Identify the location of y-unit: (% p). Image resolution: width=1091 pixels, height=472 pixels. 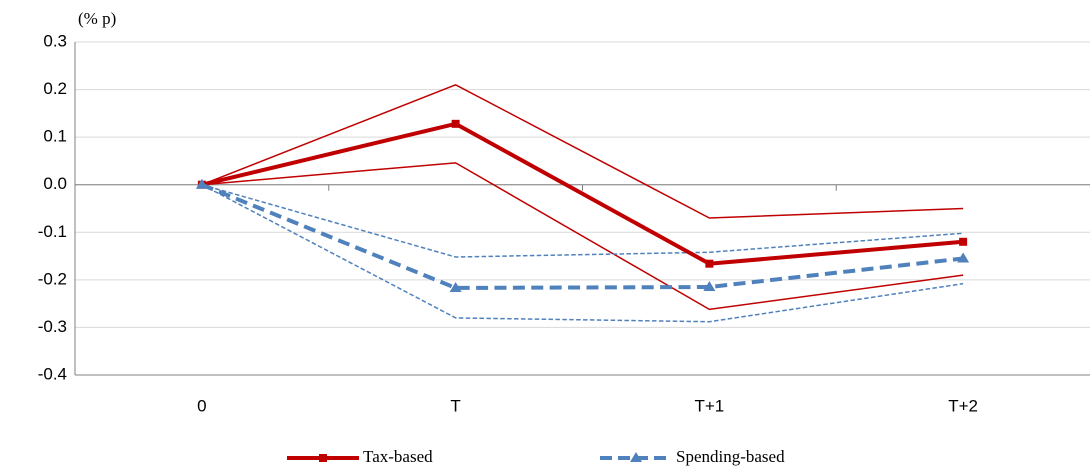
(97, 18).